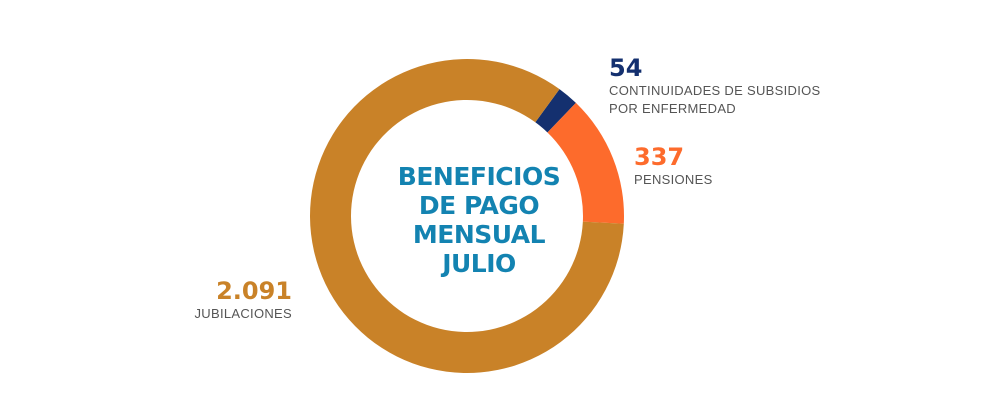 Image resolution: width=1000 pixels, height=417 pixels. Describe the element at coordinates (626, 68) in the screenshot. I see `data-value-subsidios: 54` at that location.